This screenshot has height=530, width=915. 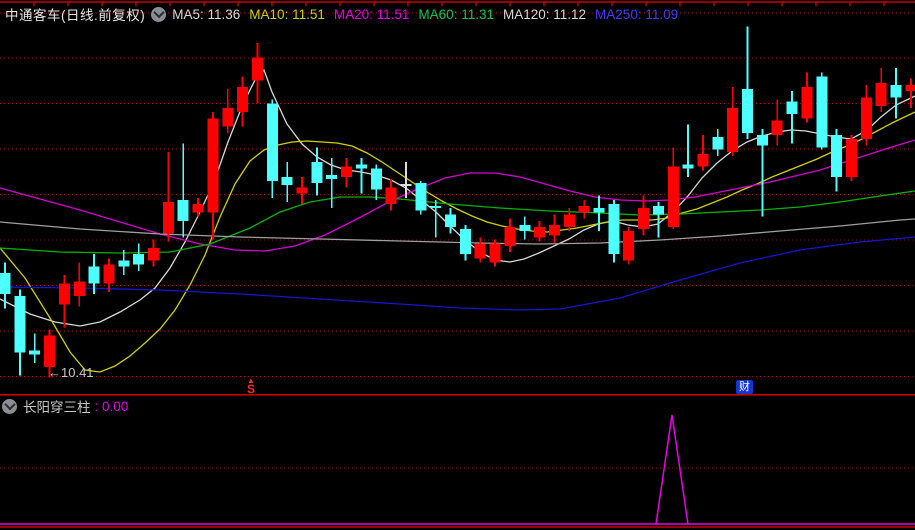 I want to click on stock-title: 中通客车(日线.前复权), so click(x=75, y=15).